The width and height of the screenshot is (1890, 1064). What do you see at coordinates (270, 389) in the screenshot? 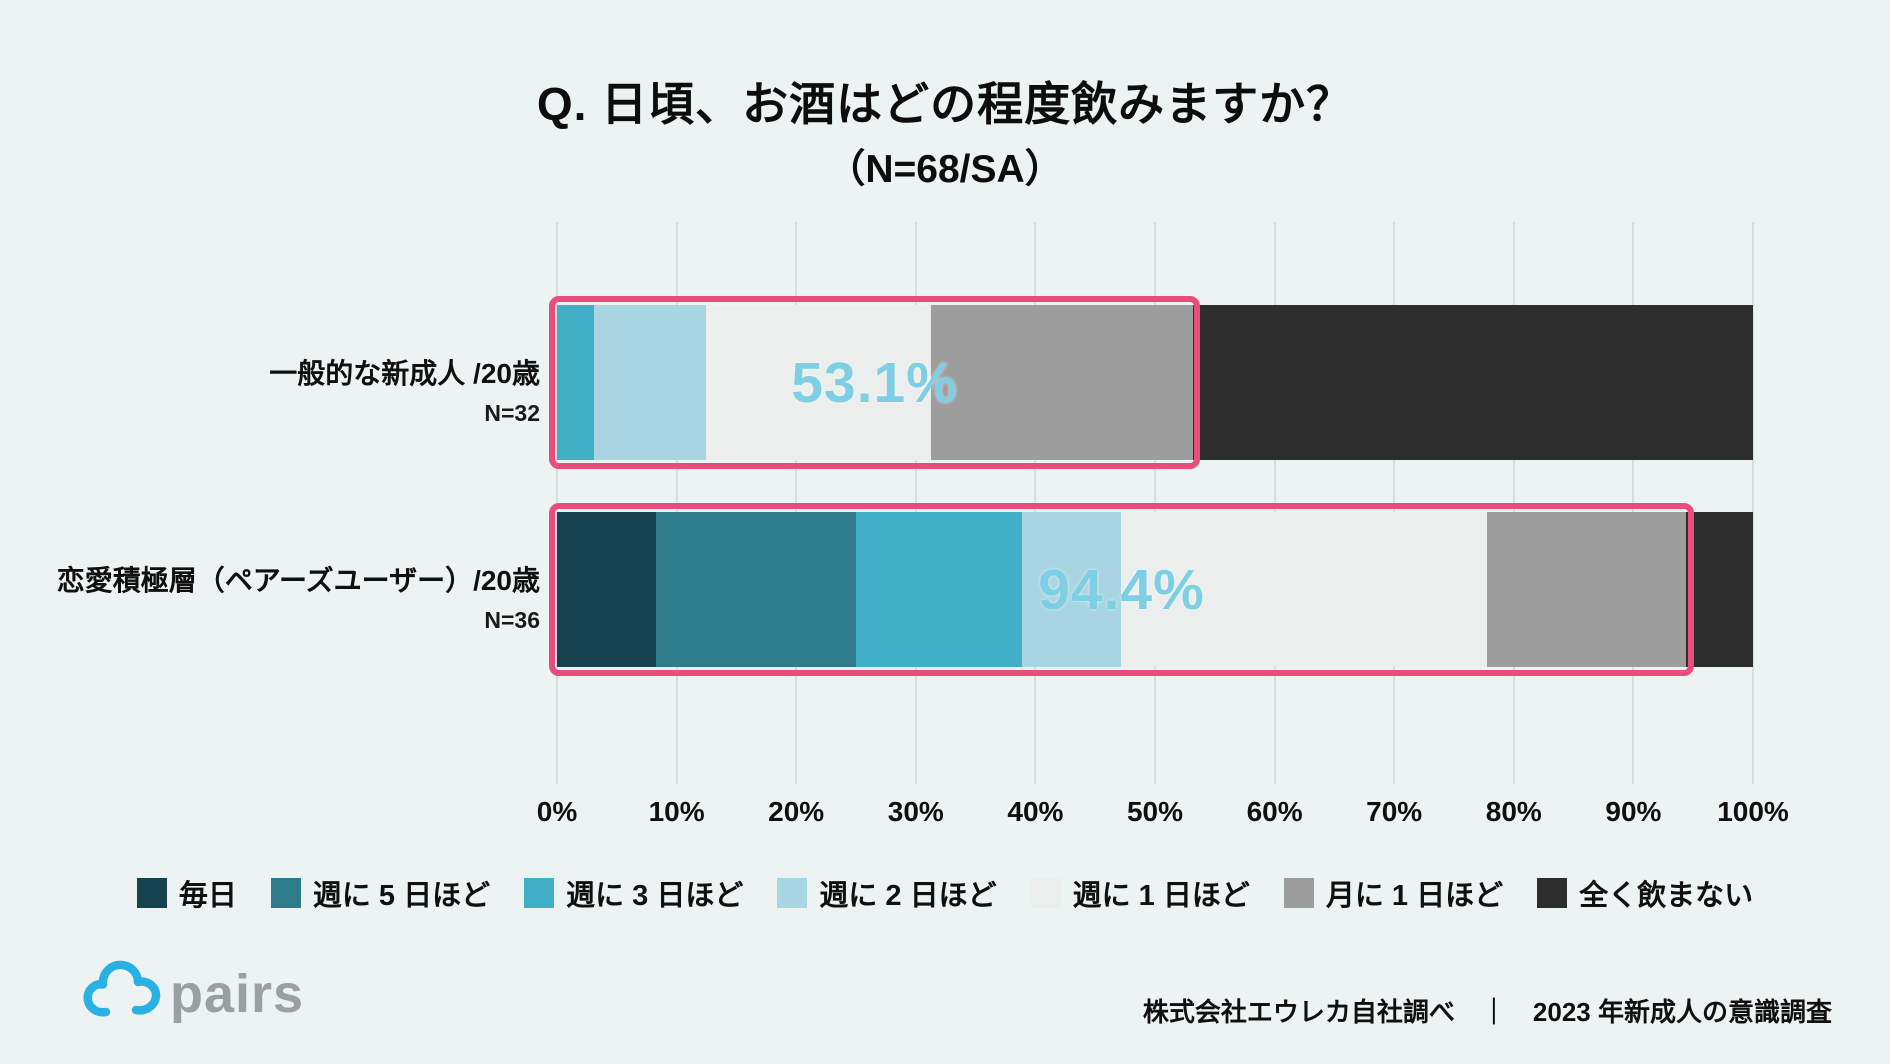
I see `row-label-general: 一般的な新成人 /20歳 N=32` at bounding box center [270, 389].